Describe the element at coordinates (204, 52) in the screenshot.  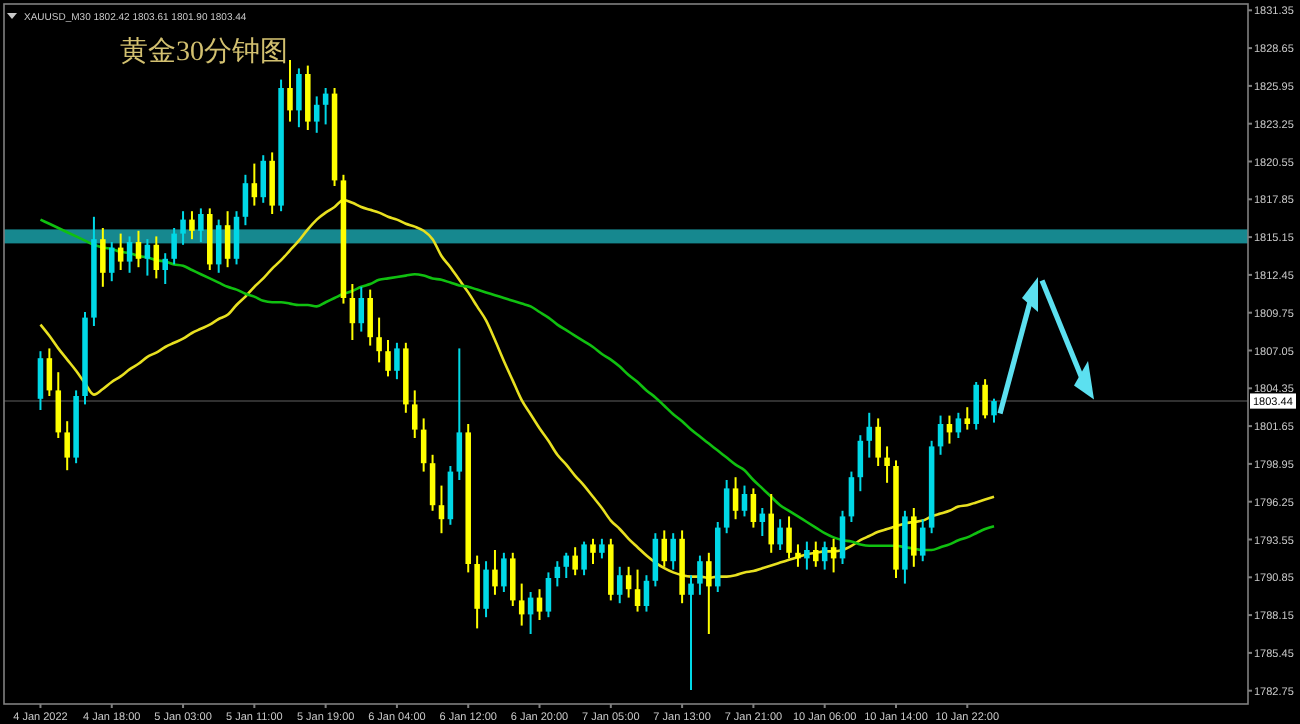
I see `text: 黄金30分钟图` at that location.